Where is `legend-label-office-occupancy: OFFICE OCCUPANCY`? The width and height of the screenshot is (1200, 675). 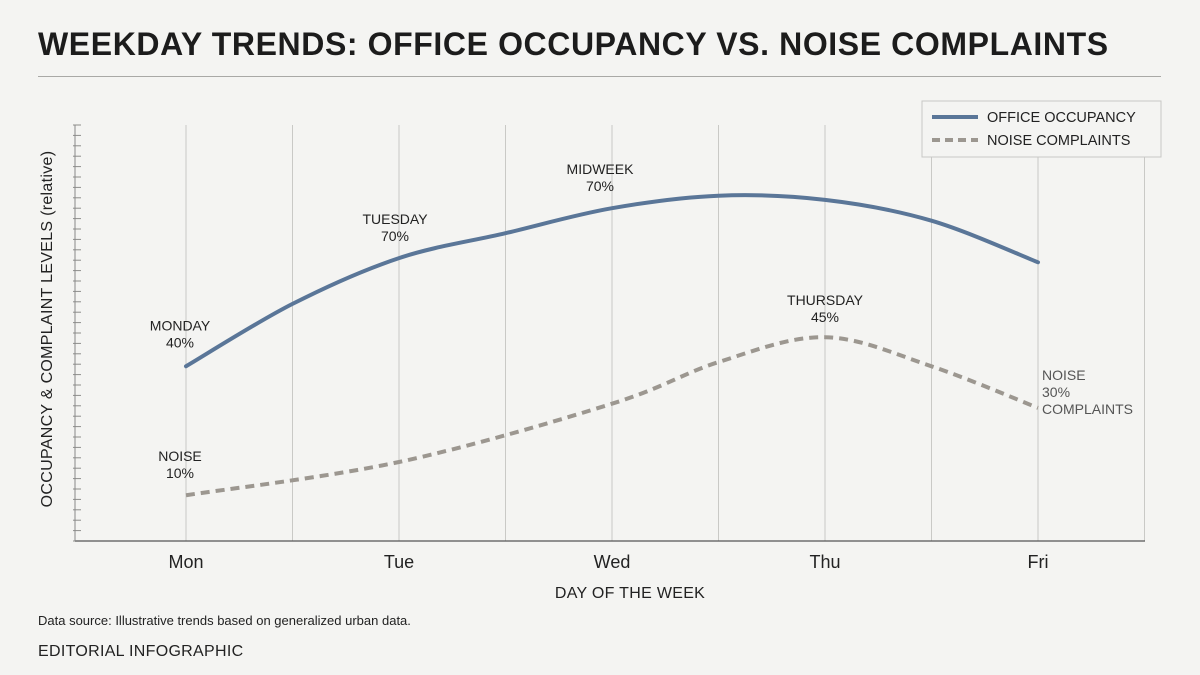 legend-label-office-occupancy: OFFICE OCCUPANCY is located at coordinates (1061, 118).